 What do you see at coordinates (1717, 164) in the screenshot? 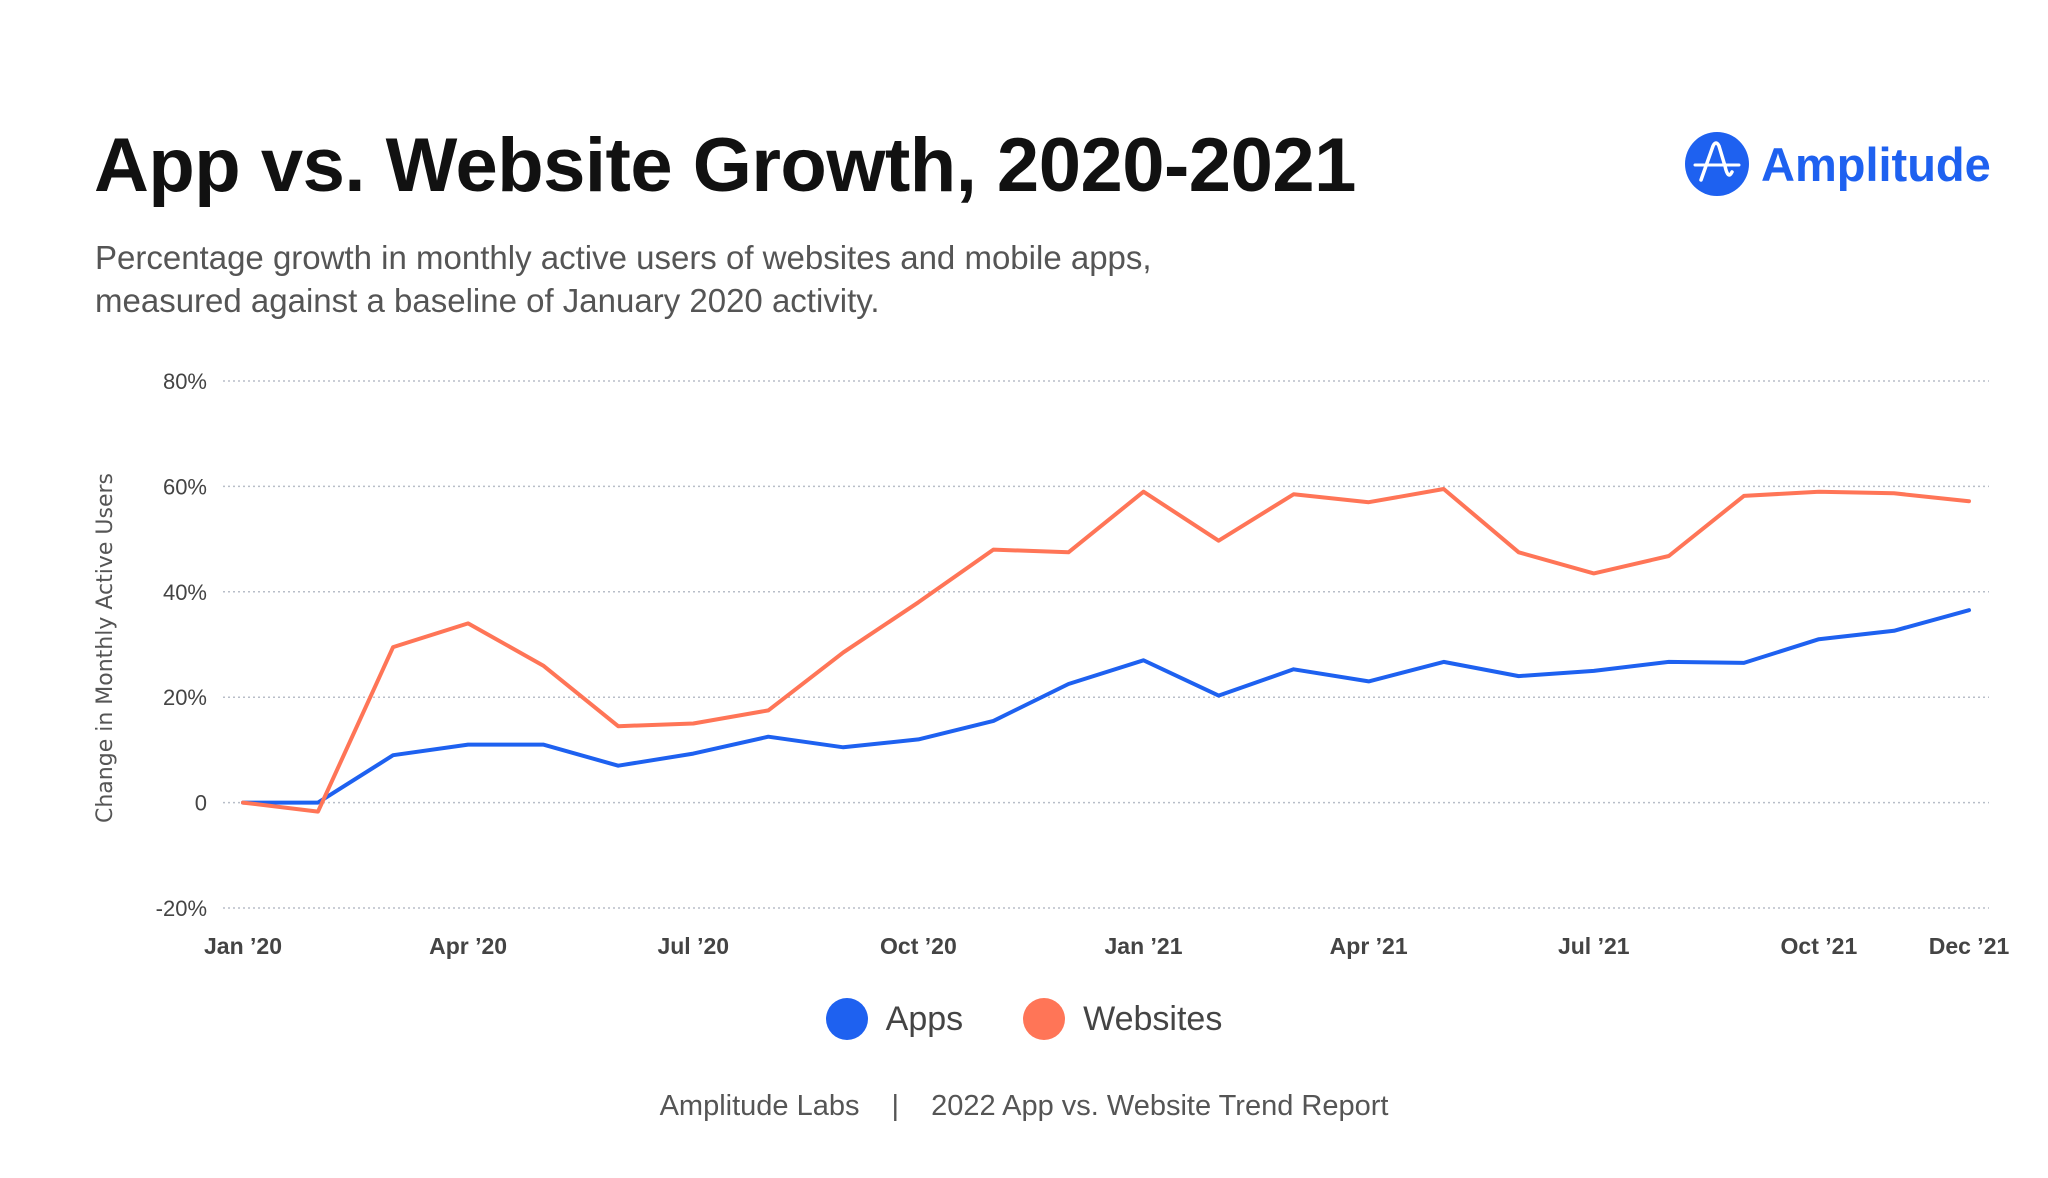
I see `amplitude-logo-icon` at bounding box center [1717, 164].